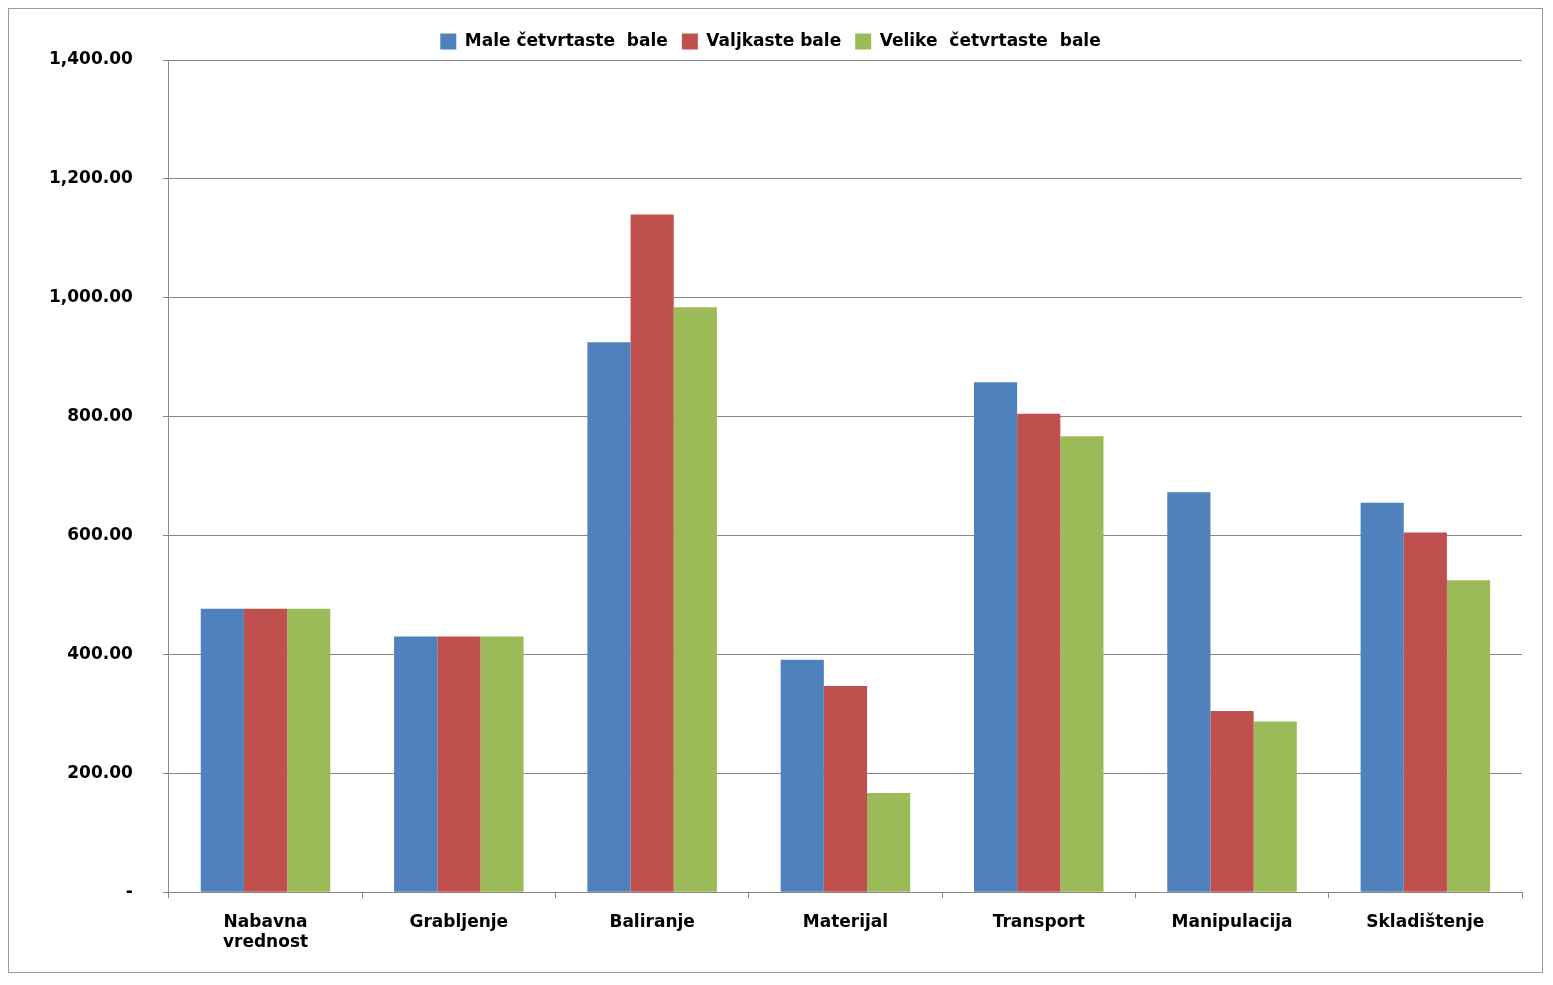 The image size is (1553, 985). What do you see at coordinates (100, 652) in the screenshot?
I see `y-tick-label: 400.00` at bounding box center [100, 652].